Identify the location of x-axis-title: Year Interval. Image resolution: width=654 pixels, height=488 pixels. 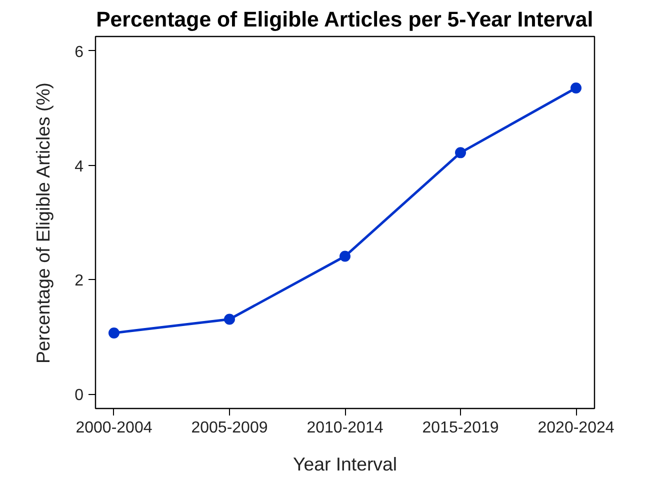
(345, 464).